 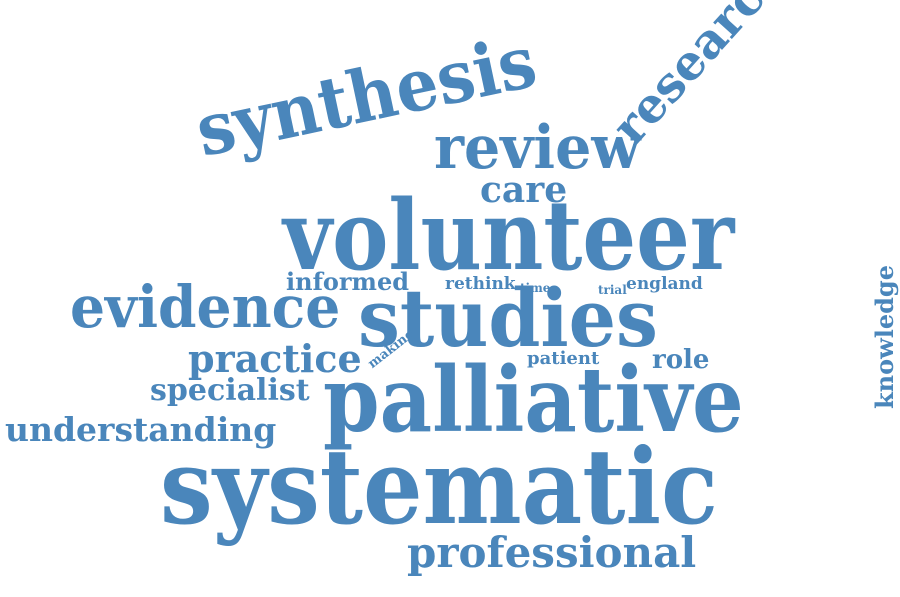 What do you see at coordinates (612, 290) in the screenshot?
I see `word-trial: trial` at bounding box center [612, 290].